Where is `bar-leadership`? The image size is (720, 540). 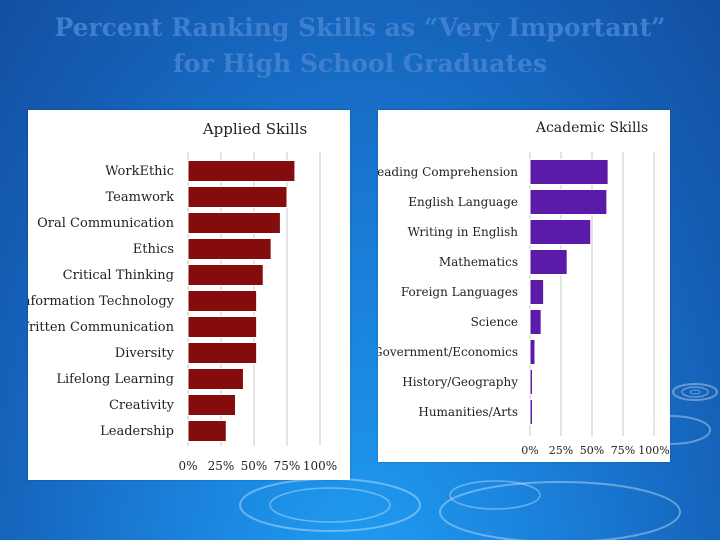 bar-leadership is located at coordinates (207, 431).